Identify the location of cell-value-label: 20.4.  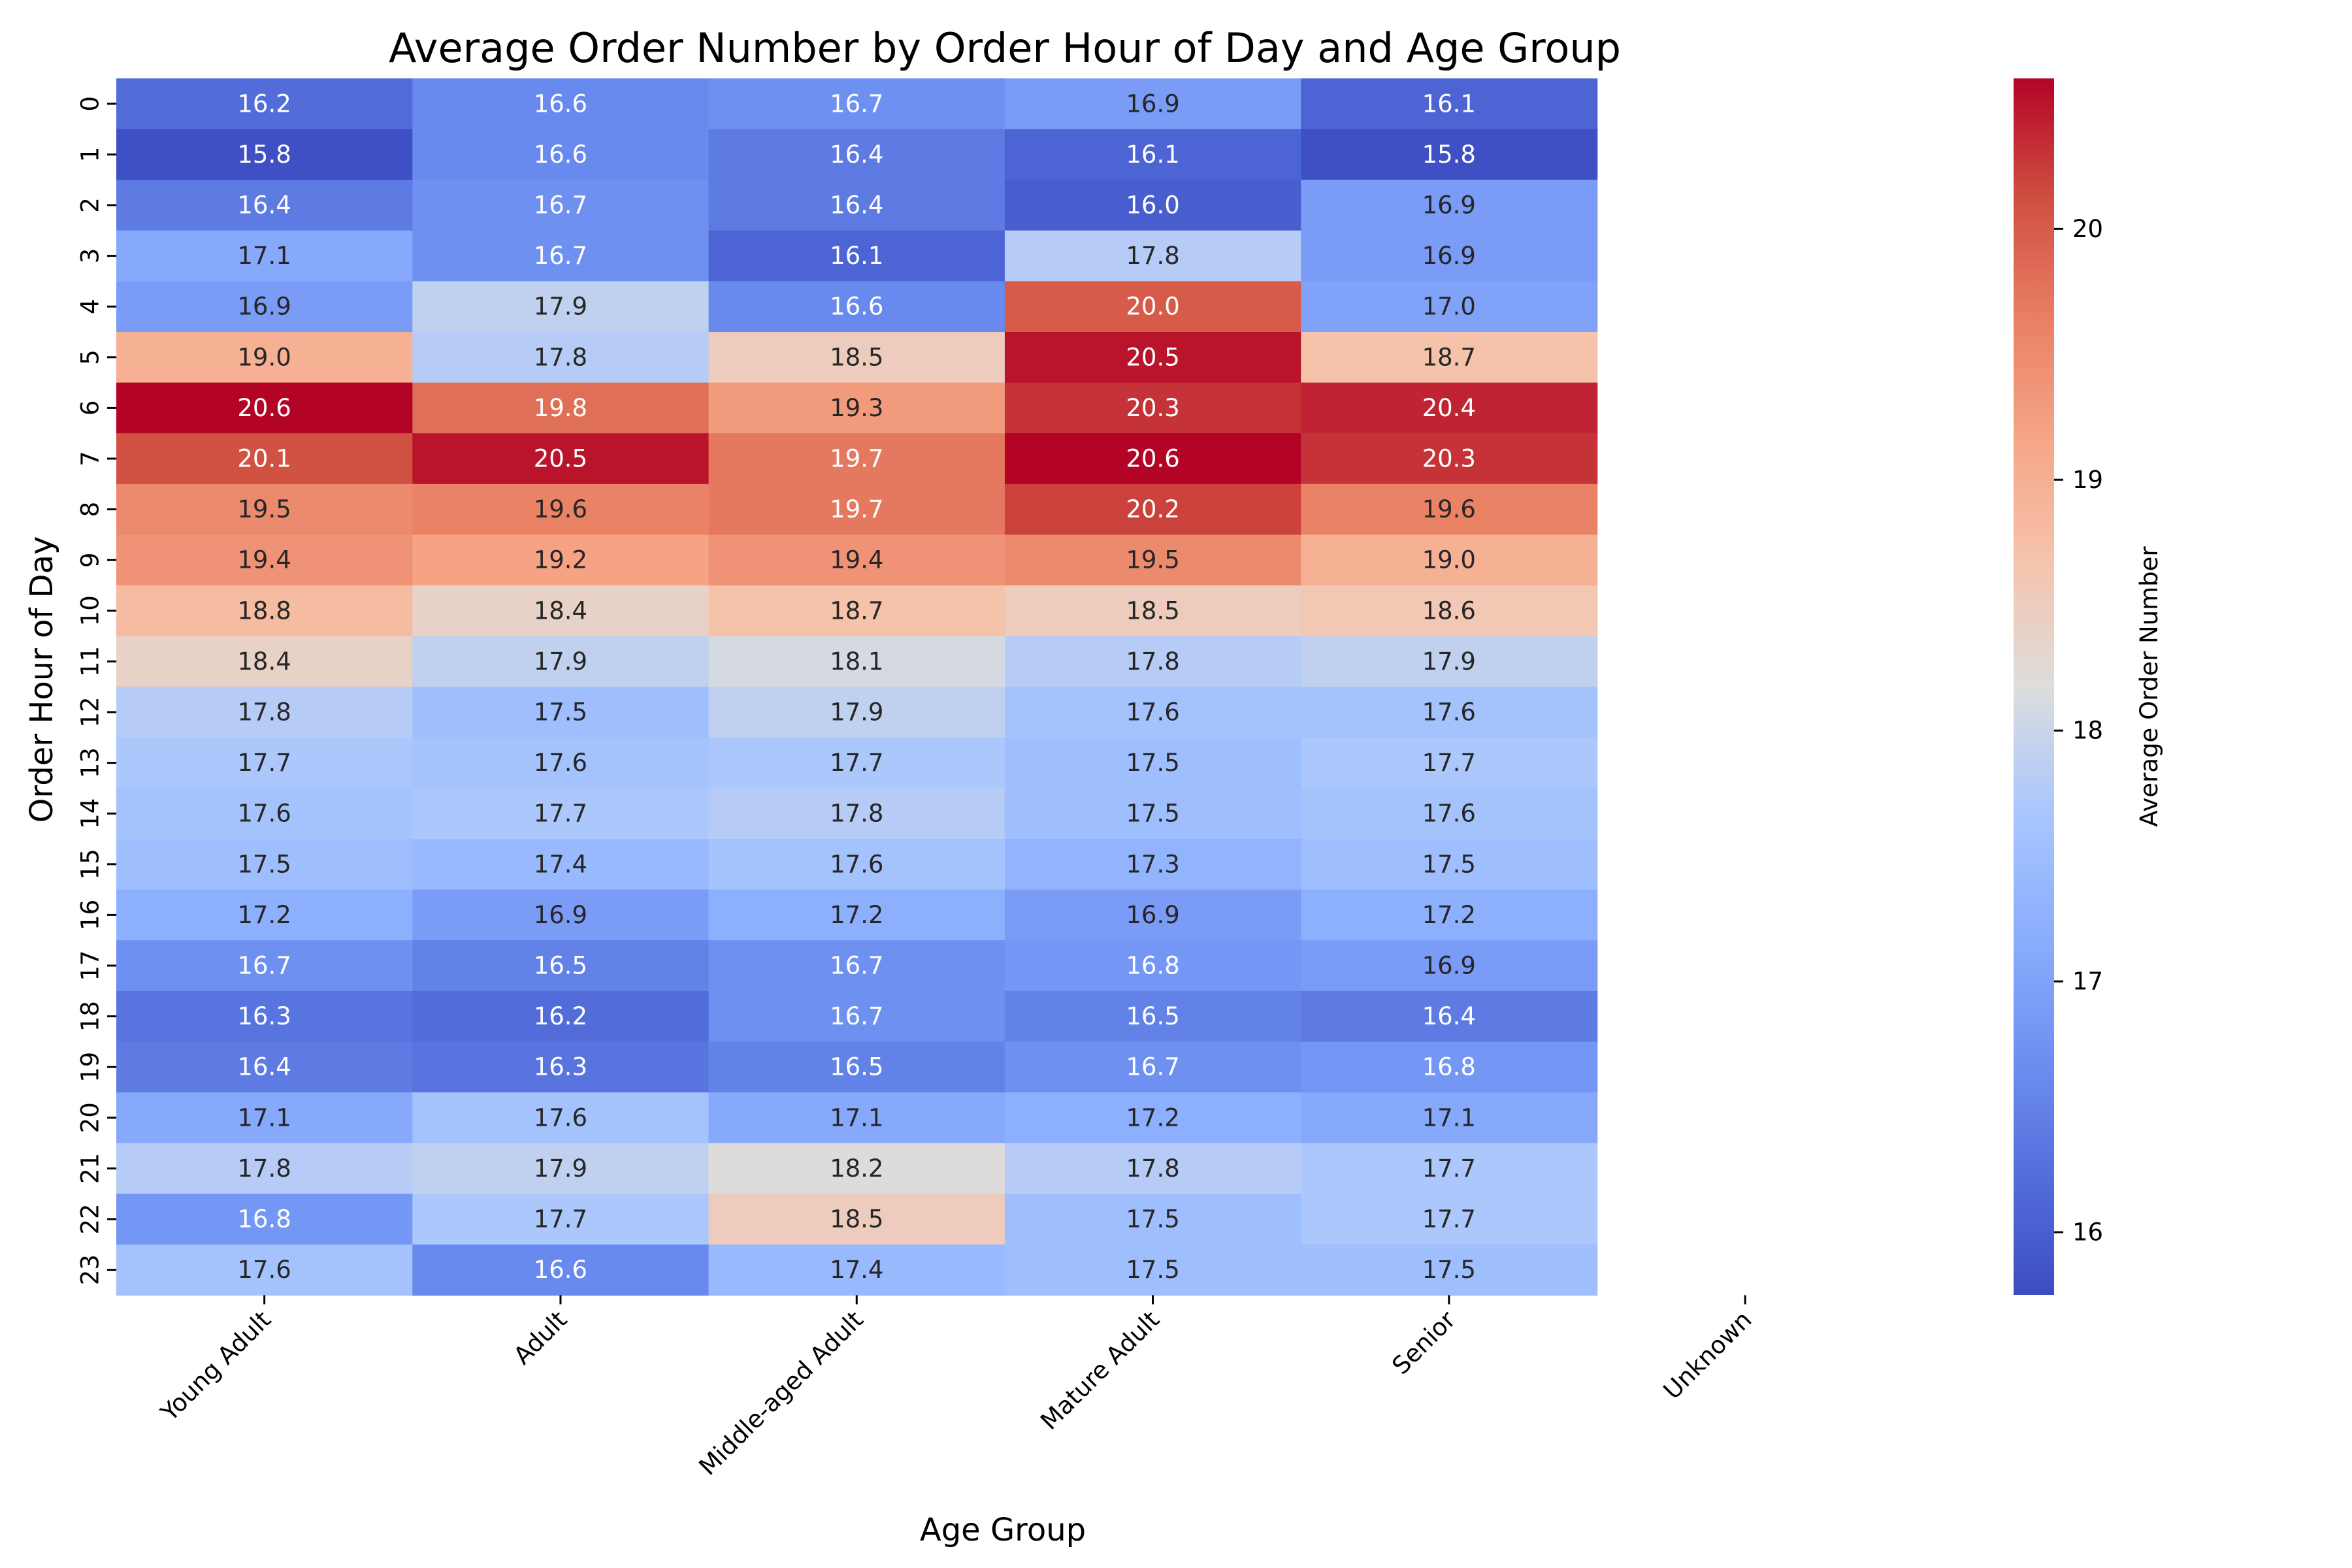
(1449, 408).